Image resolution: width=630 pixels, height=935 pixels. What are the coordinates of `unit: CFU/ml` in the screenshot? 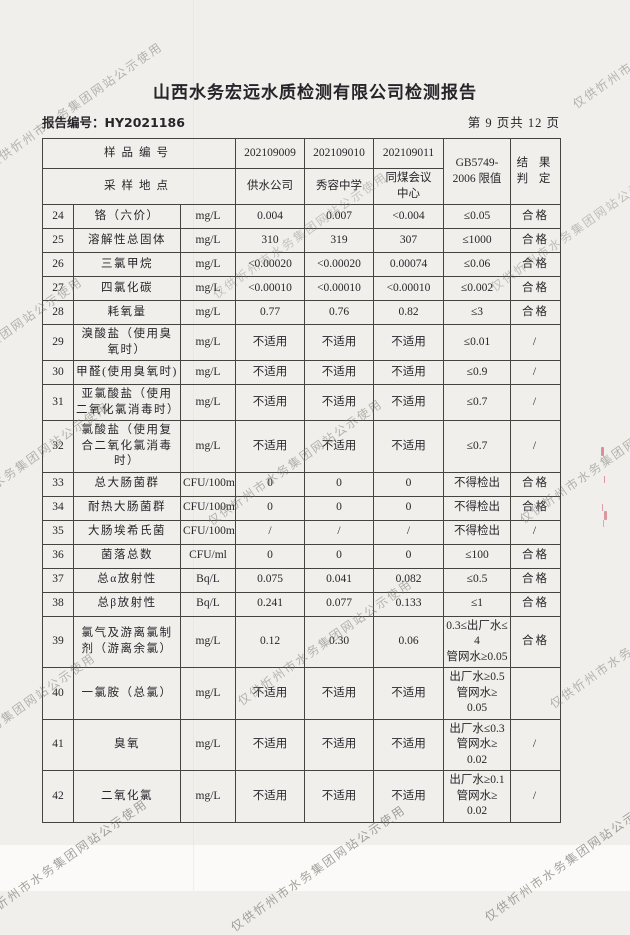 It's located at (208, 556).